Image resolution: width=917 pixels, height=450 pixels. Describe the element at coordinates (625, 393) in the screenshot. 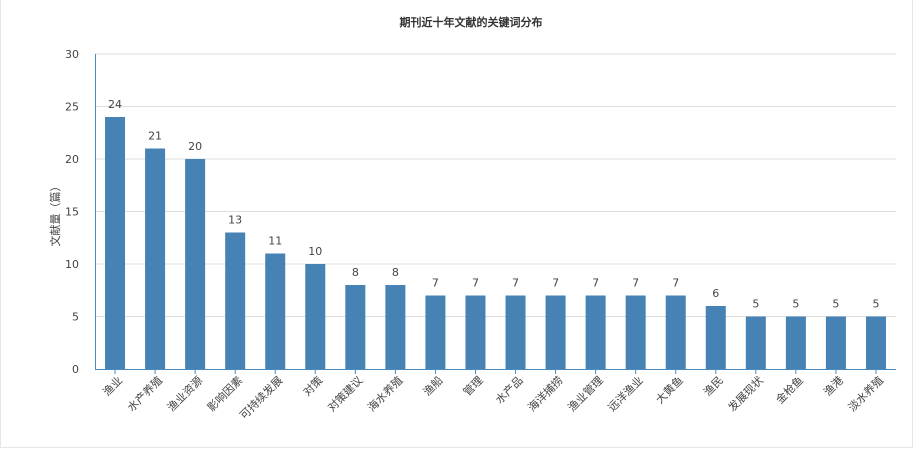

I see `x-tick-label: 远洋渔业` at that location.